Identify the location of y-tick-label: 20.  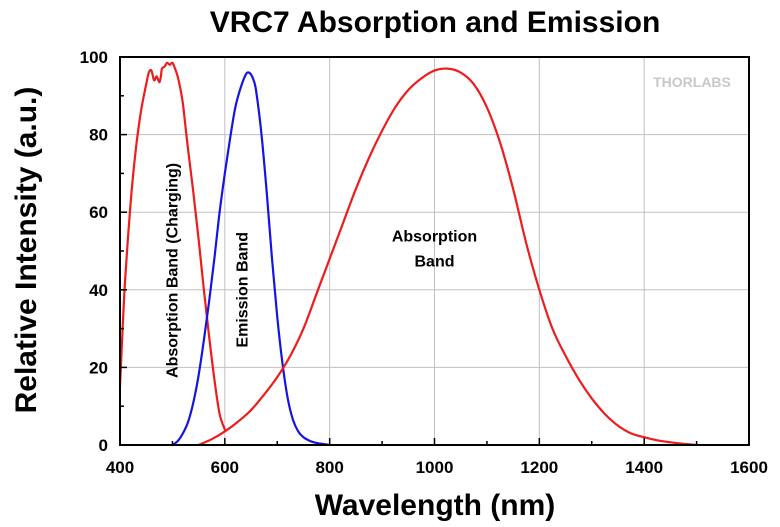
(98, 367).